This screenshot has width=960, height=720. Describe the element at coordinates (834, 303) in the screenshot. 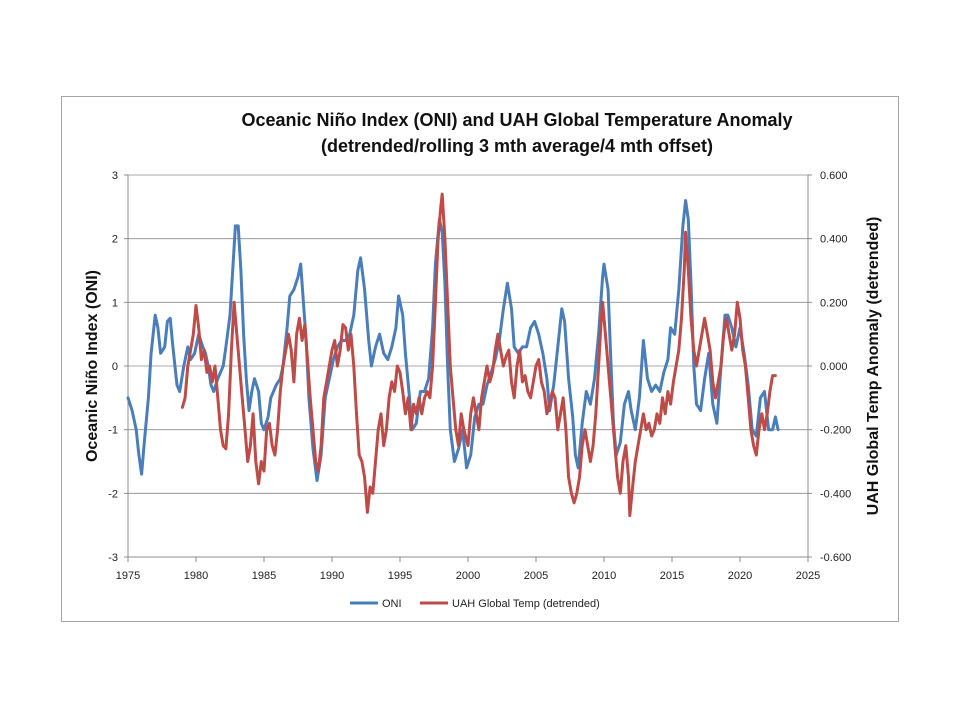

I see `y-right-tick-label: 0.200` at that location.